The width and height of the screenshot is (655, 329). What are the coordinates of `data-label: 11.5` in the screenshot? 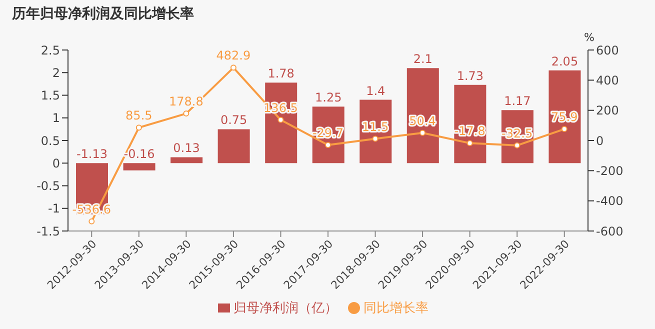 It's located at (375, 127).